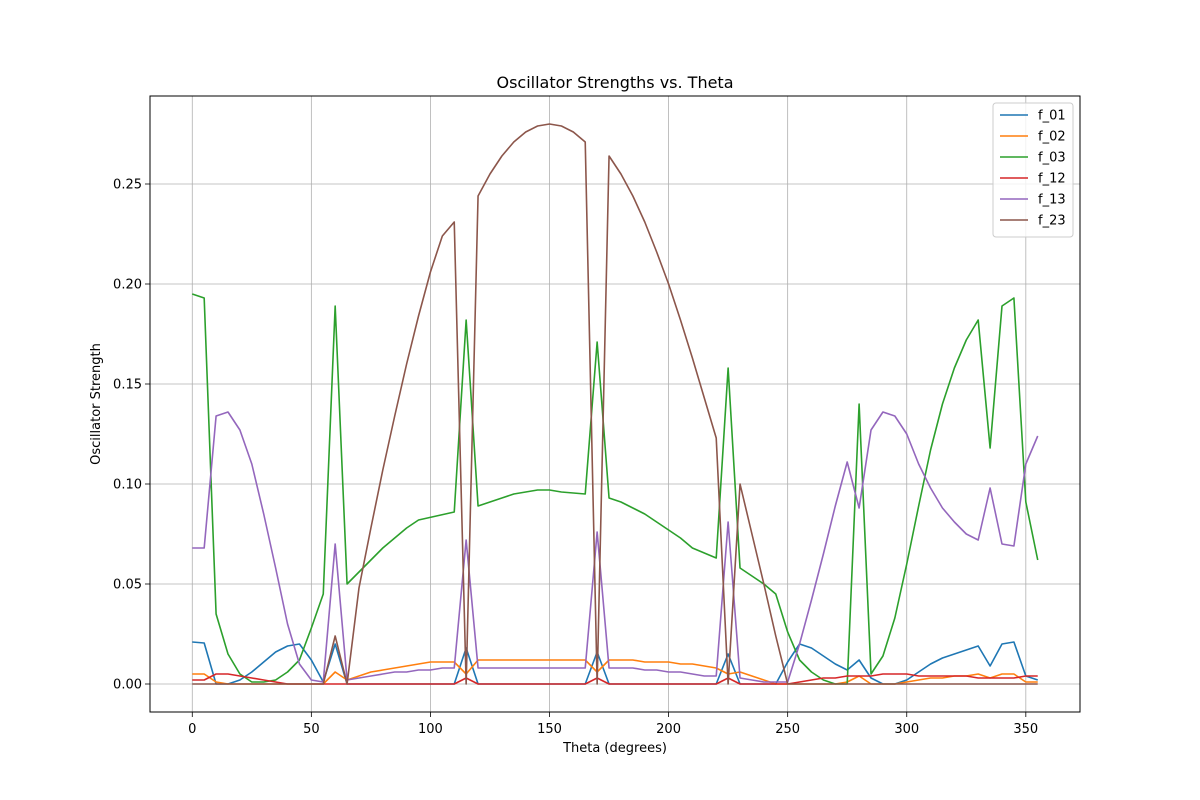 The image size is (1200, 800). I want to click on x-tick-label: 0, so click(192, 729).